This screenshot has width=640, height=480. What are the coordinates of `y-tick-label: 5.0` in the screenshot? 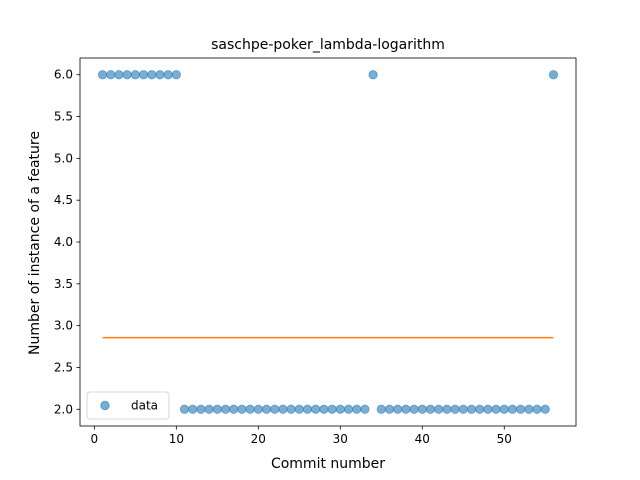 It's located at (63, 158).